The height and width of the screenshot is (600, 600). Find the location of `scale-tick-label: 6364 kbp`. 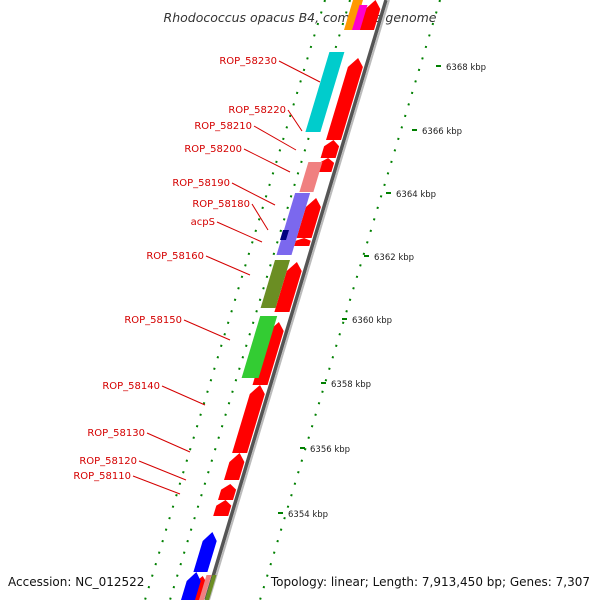

scale-tick-label: 6364 kbp is located at coordinates (416, 195).